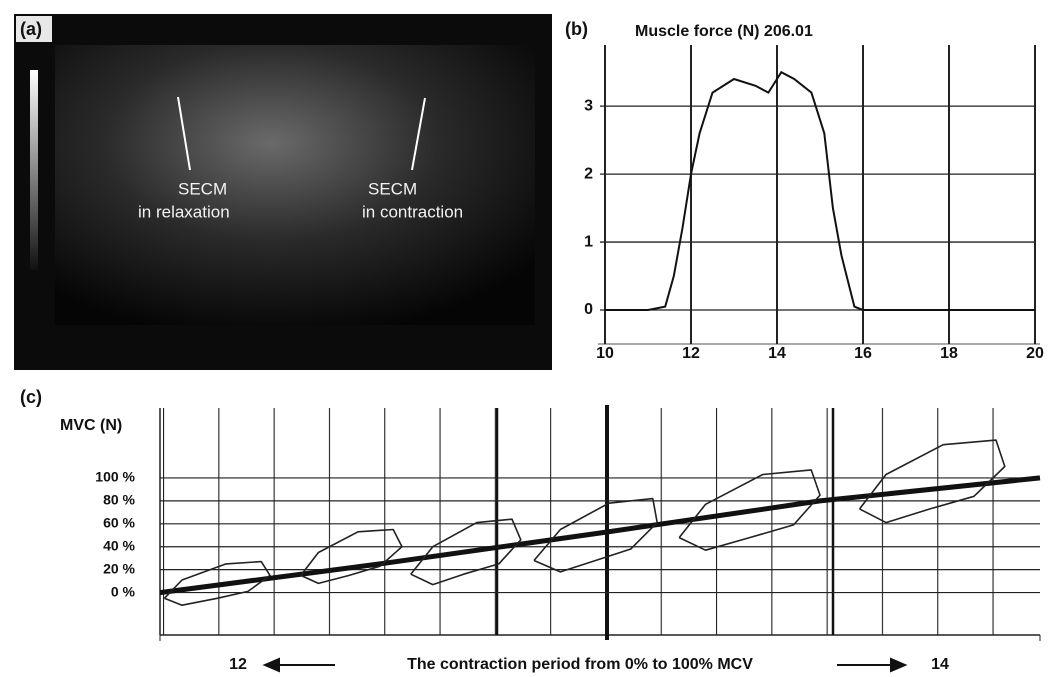 Image resolution: width=1049 pixels, height=677 pixels. What do you see at coordinates (119, 522) in the screenshot?
I see `y-tick-label: 60 %` at bounding box center [119, 522].